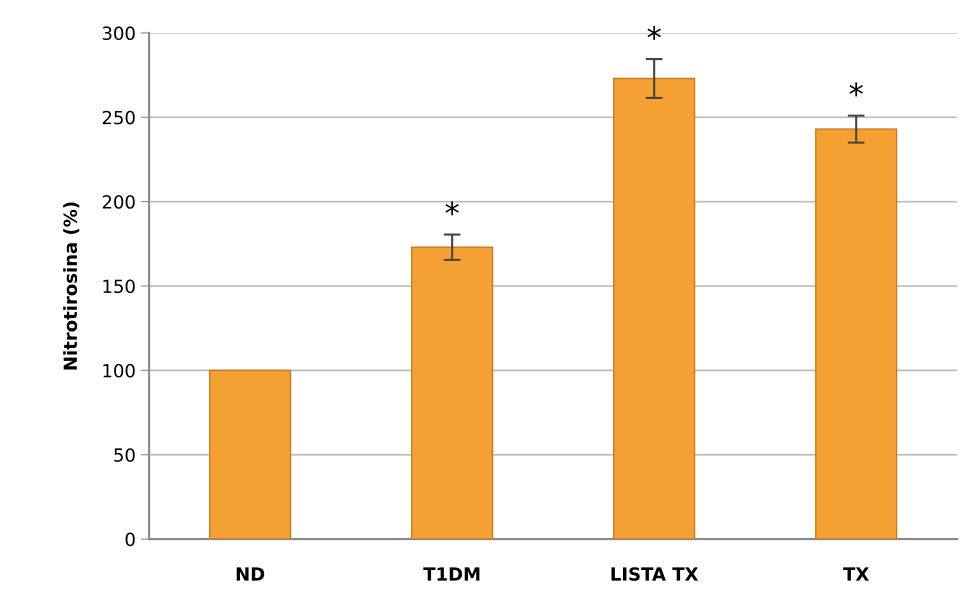  What do you see at coordinates (130, 539) in the screenshot?
I see `y-tick-label: 0` at bounding box center [130, 539].